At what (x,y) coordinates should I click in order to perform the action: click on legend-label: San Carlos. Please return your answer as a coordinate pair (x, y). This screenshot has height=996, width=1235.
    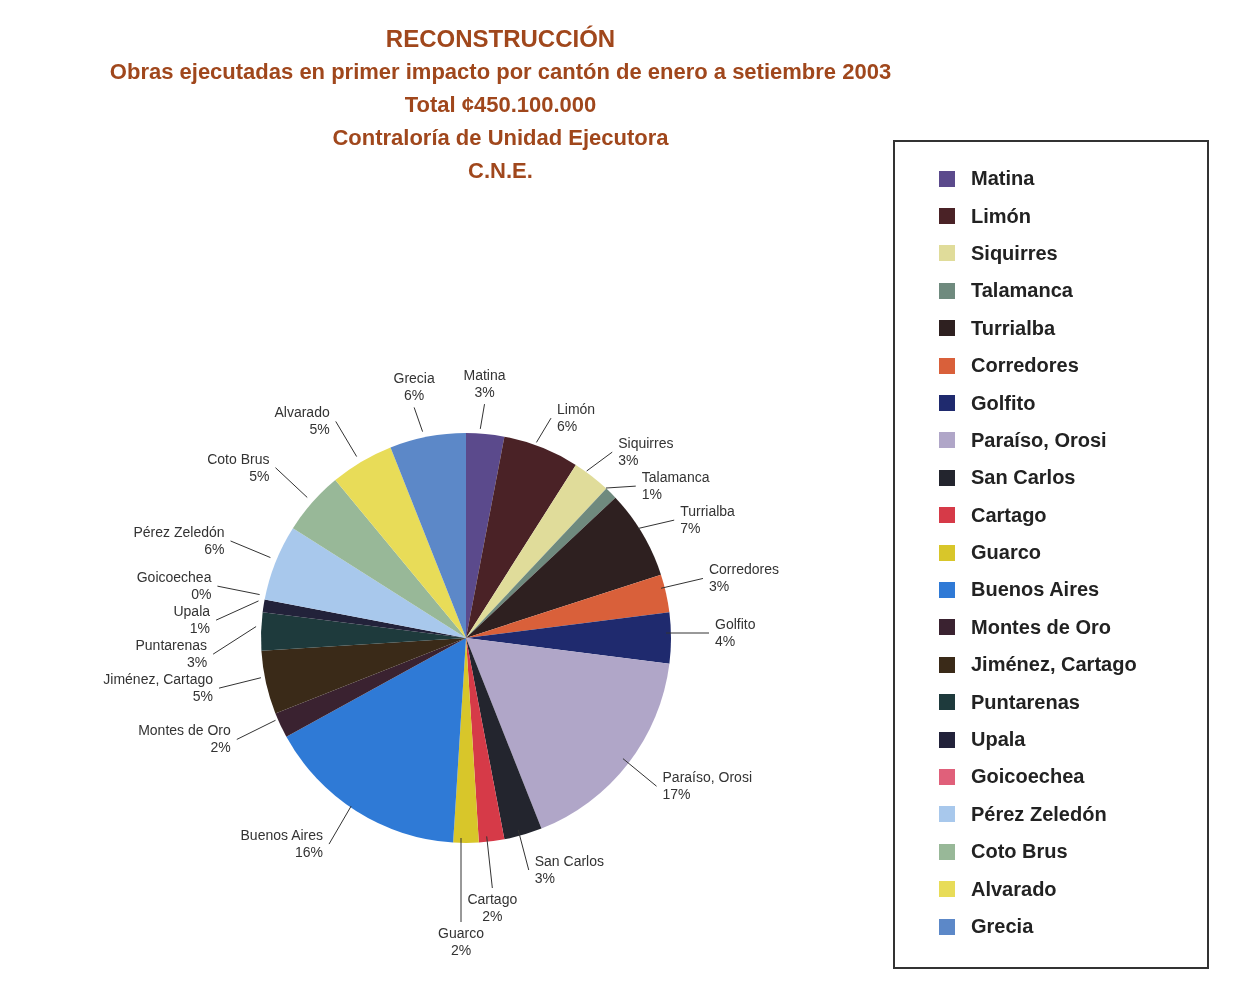
    Looking at the image, I should click on (1023, 478).